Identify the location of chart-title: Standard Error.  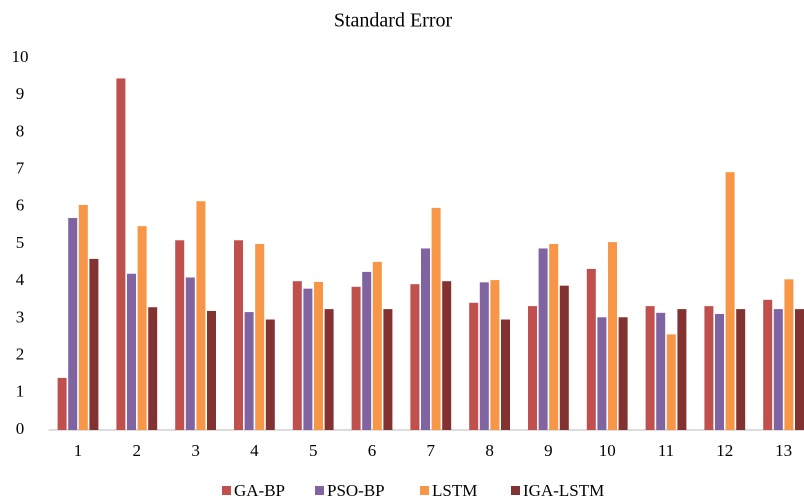
(393, 21).